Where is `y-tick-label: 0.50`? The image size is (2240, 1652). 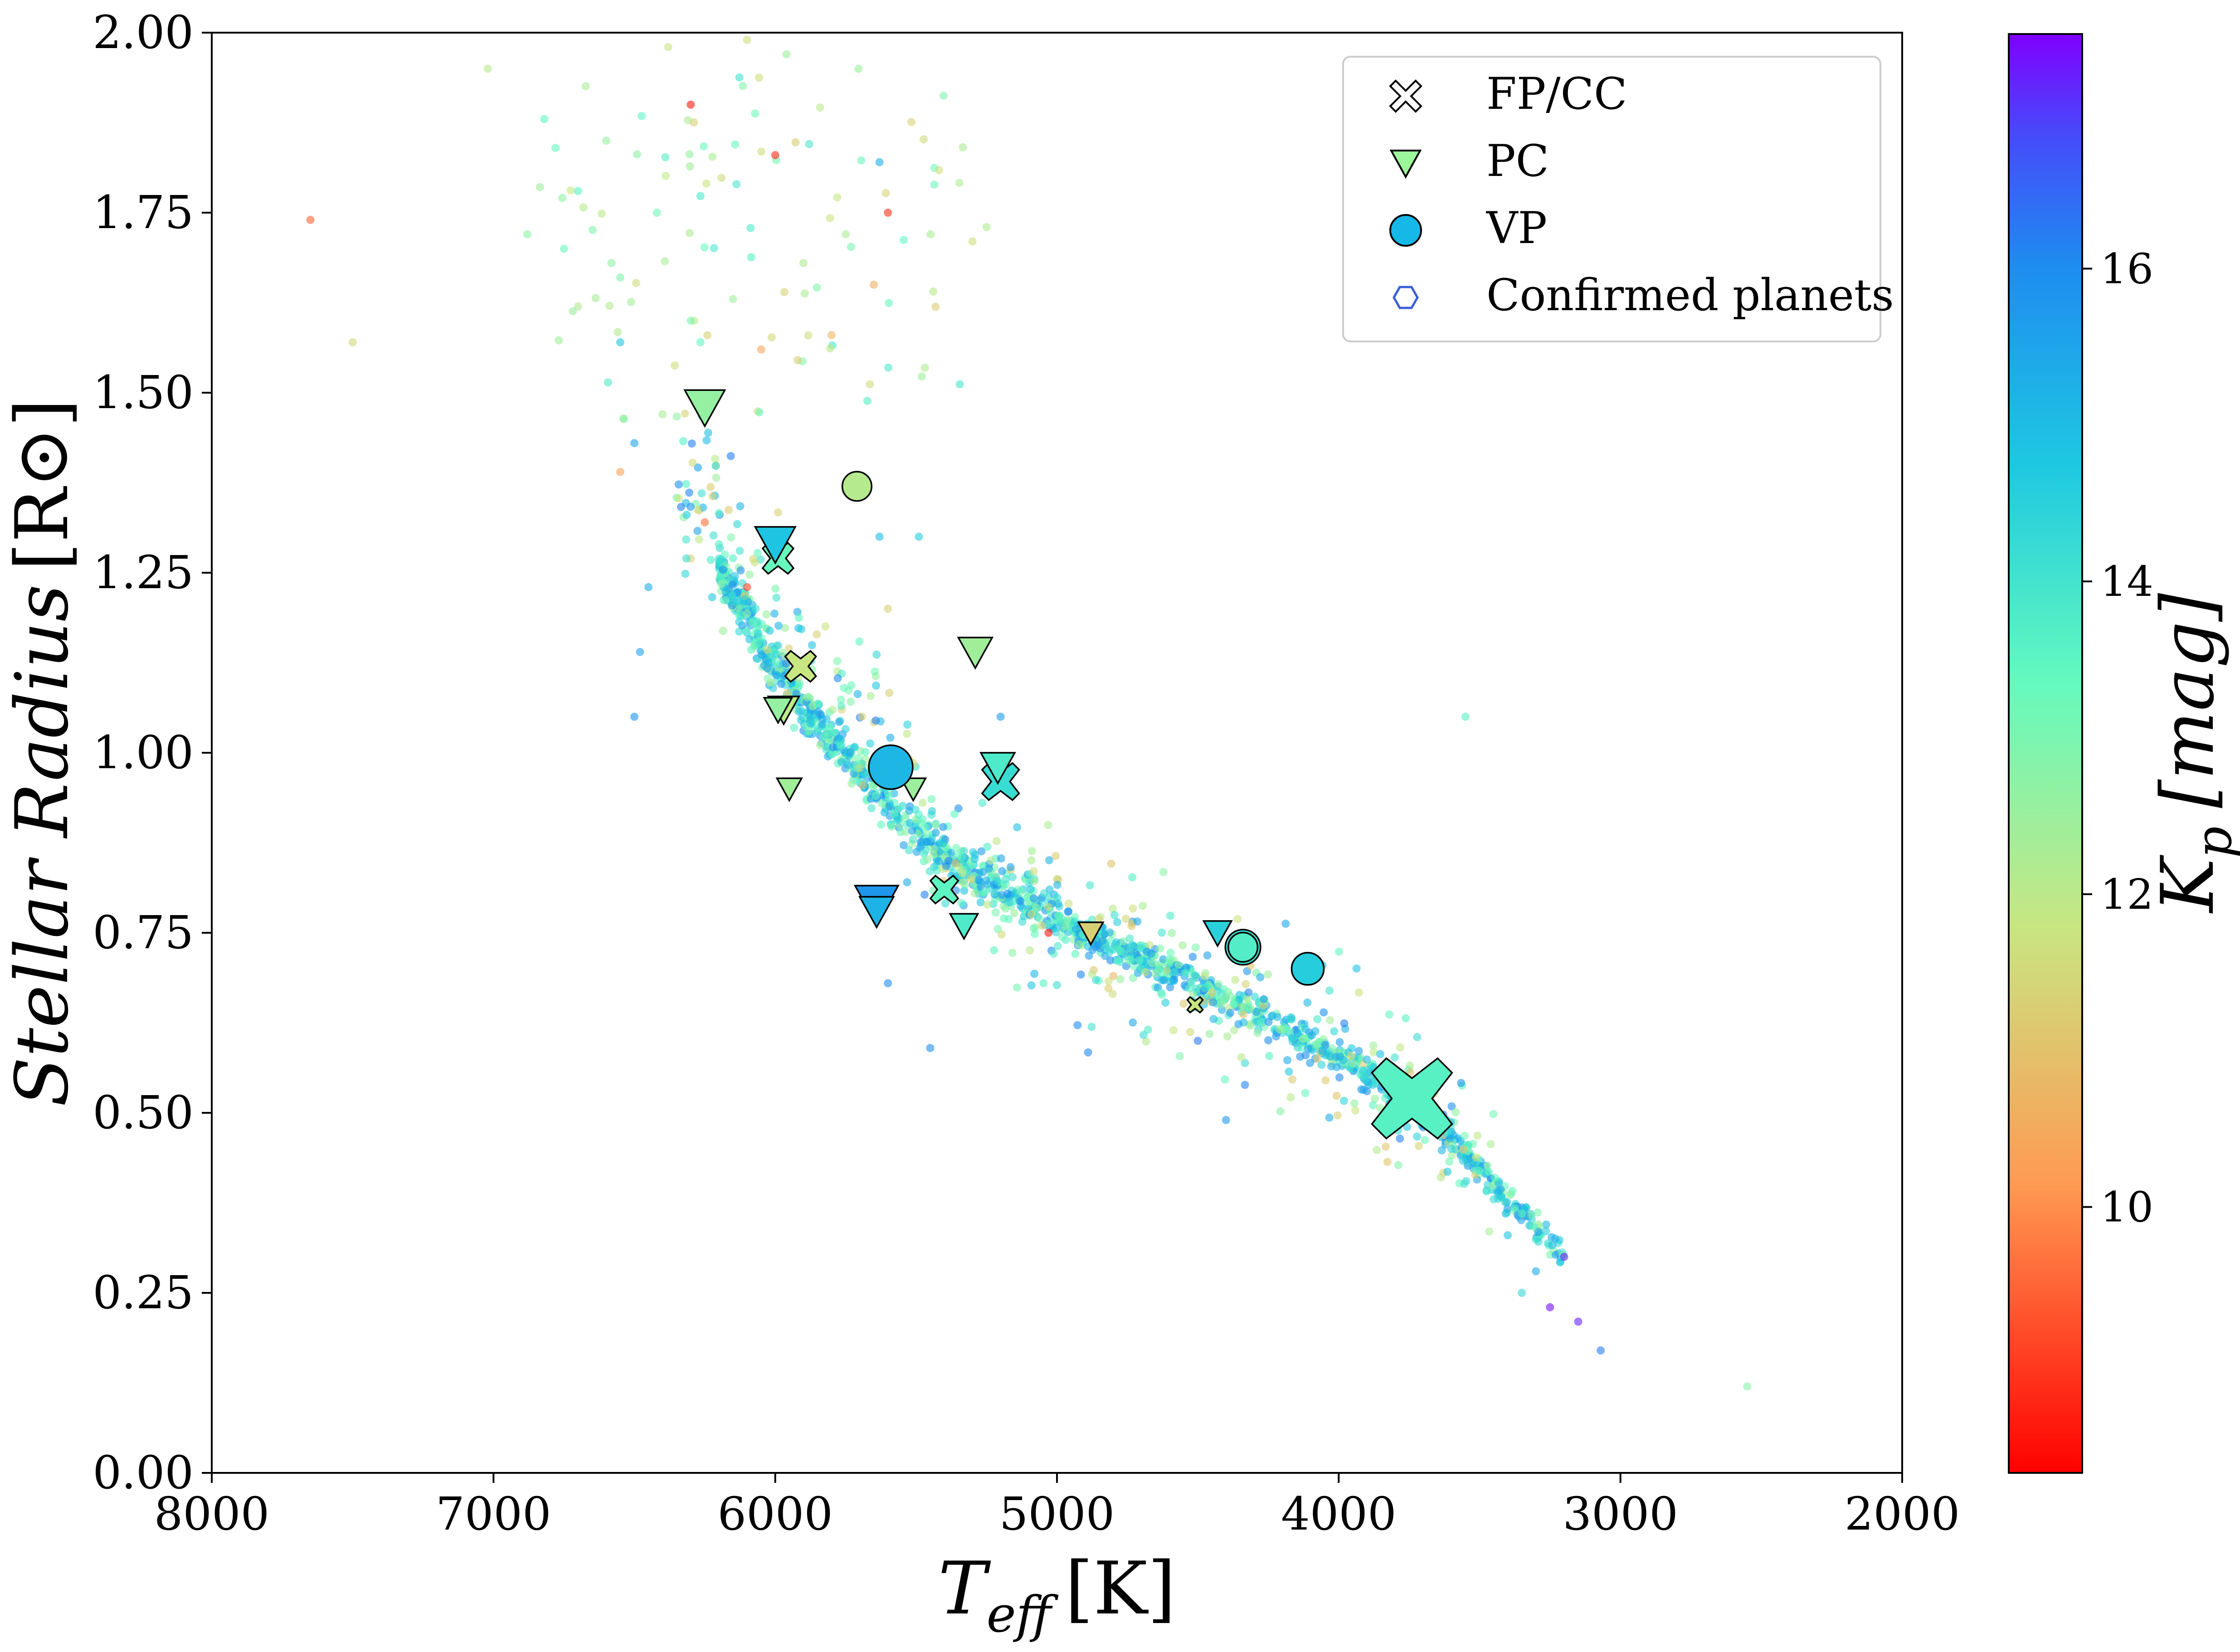
y-tick-label: 0.50 is located at coordinates (143, 1112).